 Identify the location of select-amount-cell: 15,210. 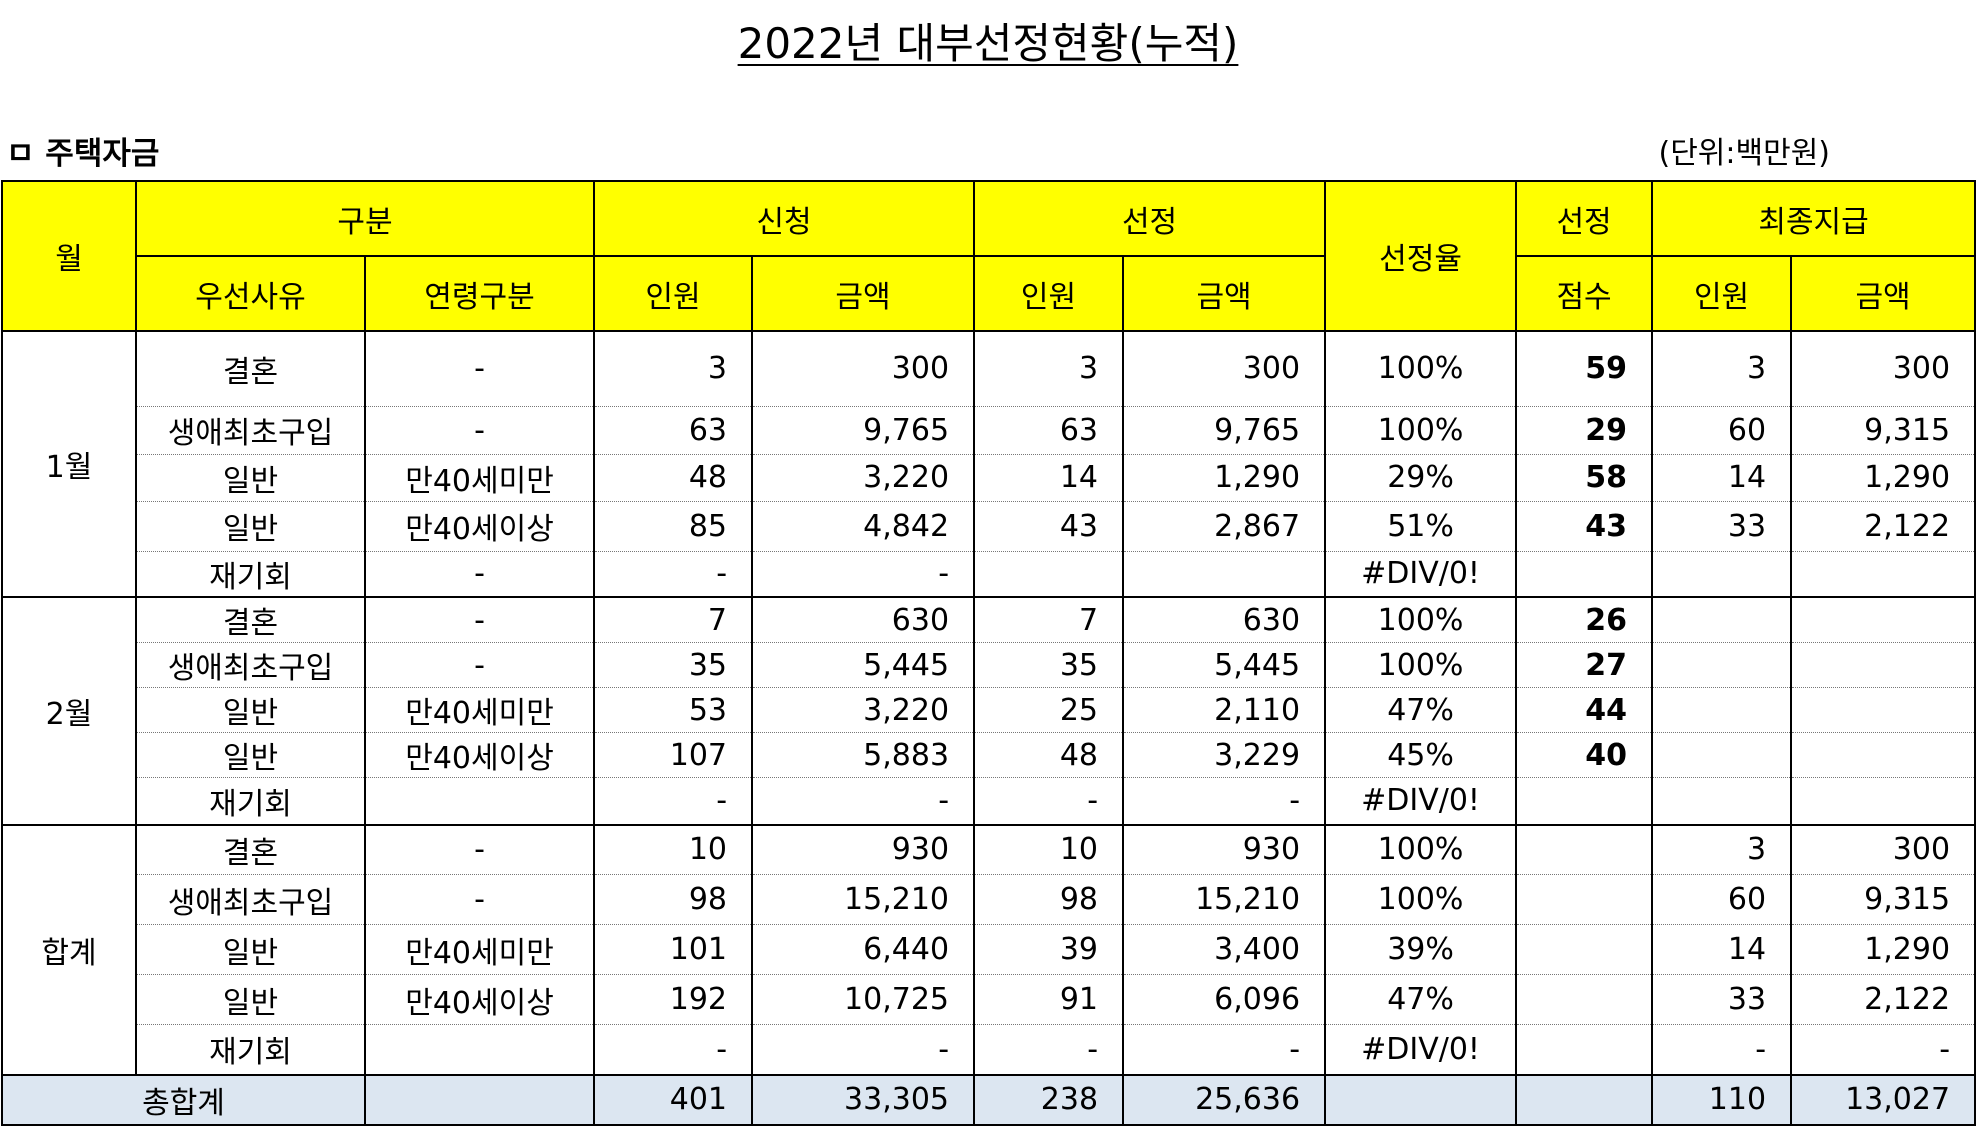
(1224, 899).